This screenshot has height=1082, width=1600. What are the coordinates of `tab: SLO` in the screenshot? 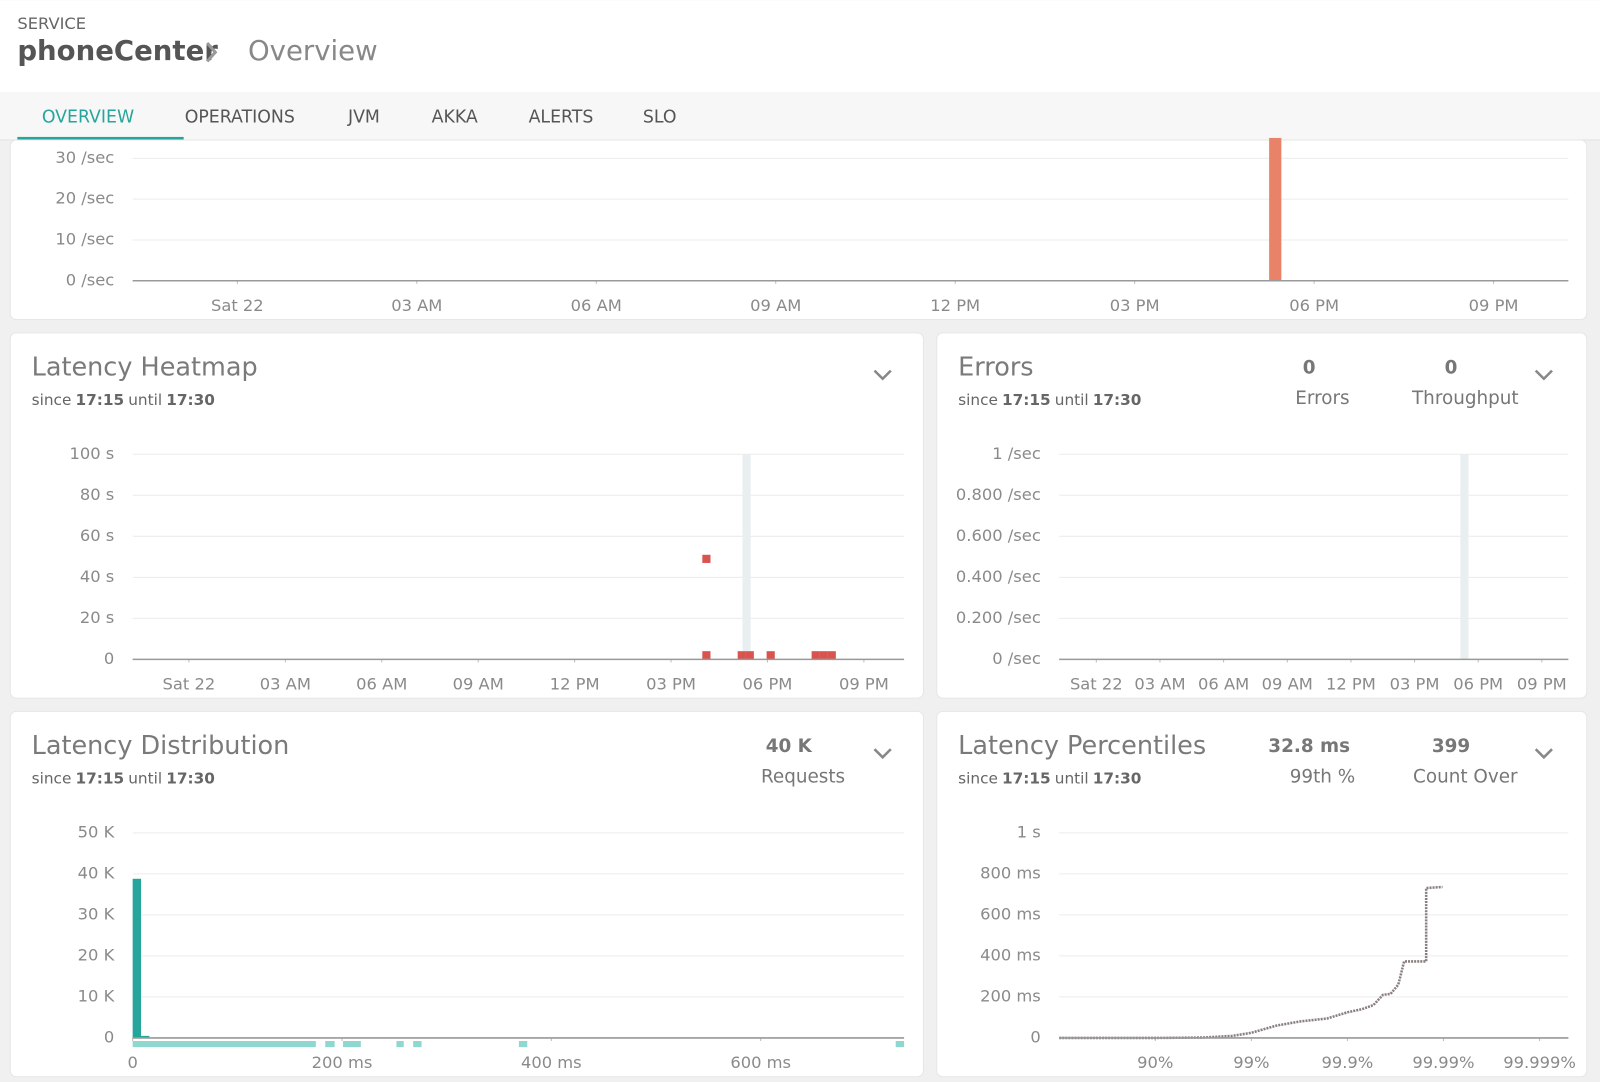 It's located at (660, 118).